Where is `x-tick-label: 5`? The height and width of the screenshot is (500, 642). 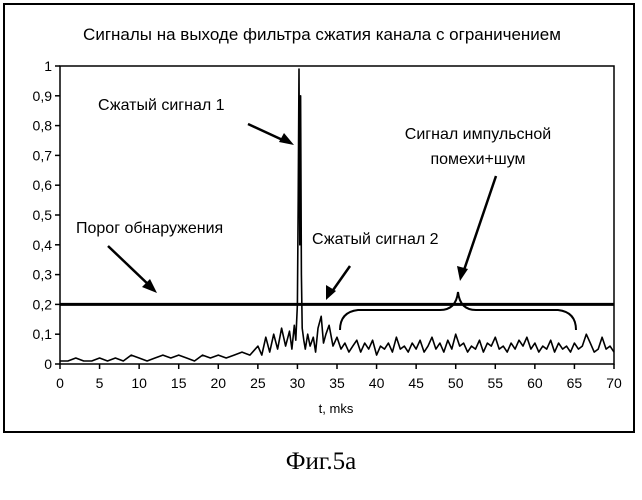 x-tick-label: 5 is located at coordinates (100, 383).